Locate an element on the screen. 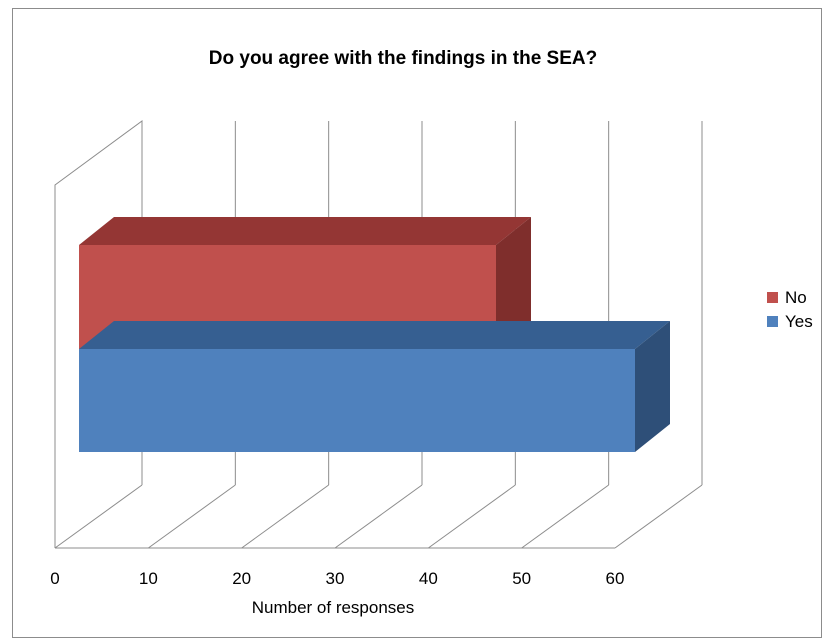  legend-label: No is located at coordinates (796, 297).